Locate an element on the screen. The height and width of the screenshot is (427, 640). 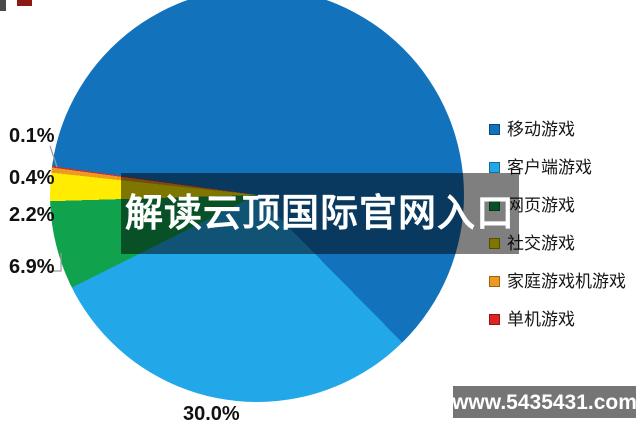
legend-item-0: 移动游戏 is located at coordinates (557, 129).